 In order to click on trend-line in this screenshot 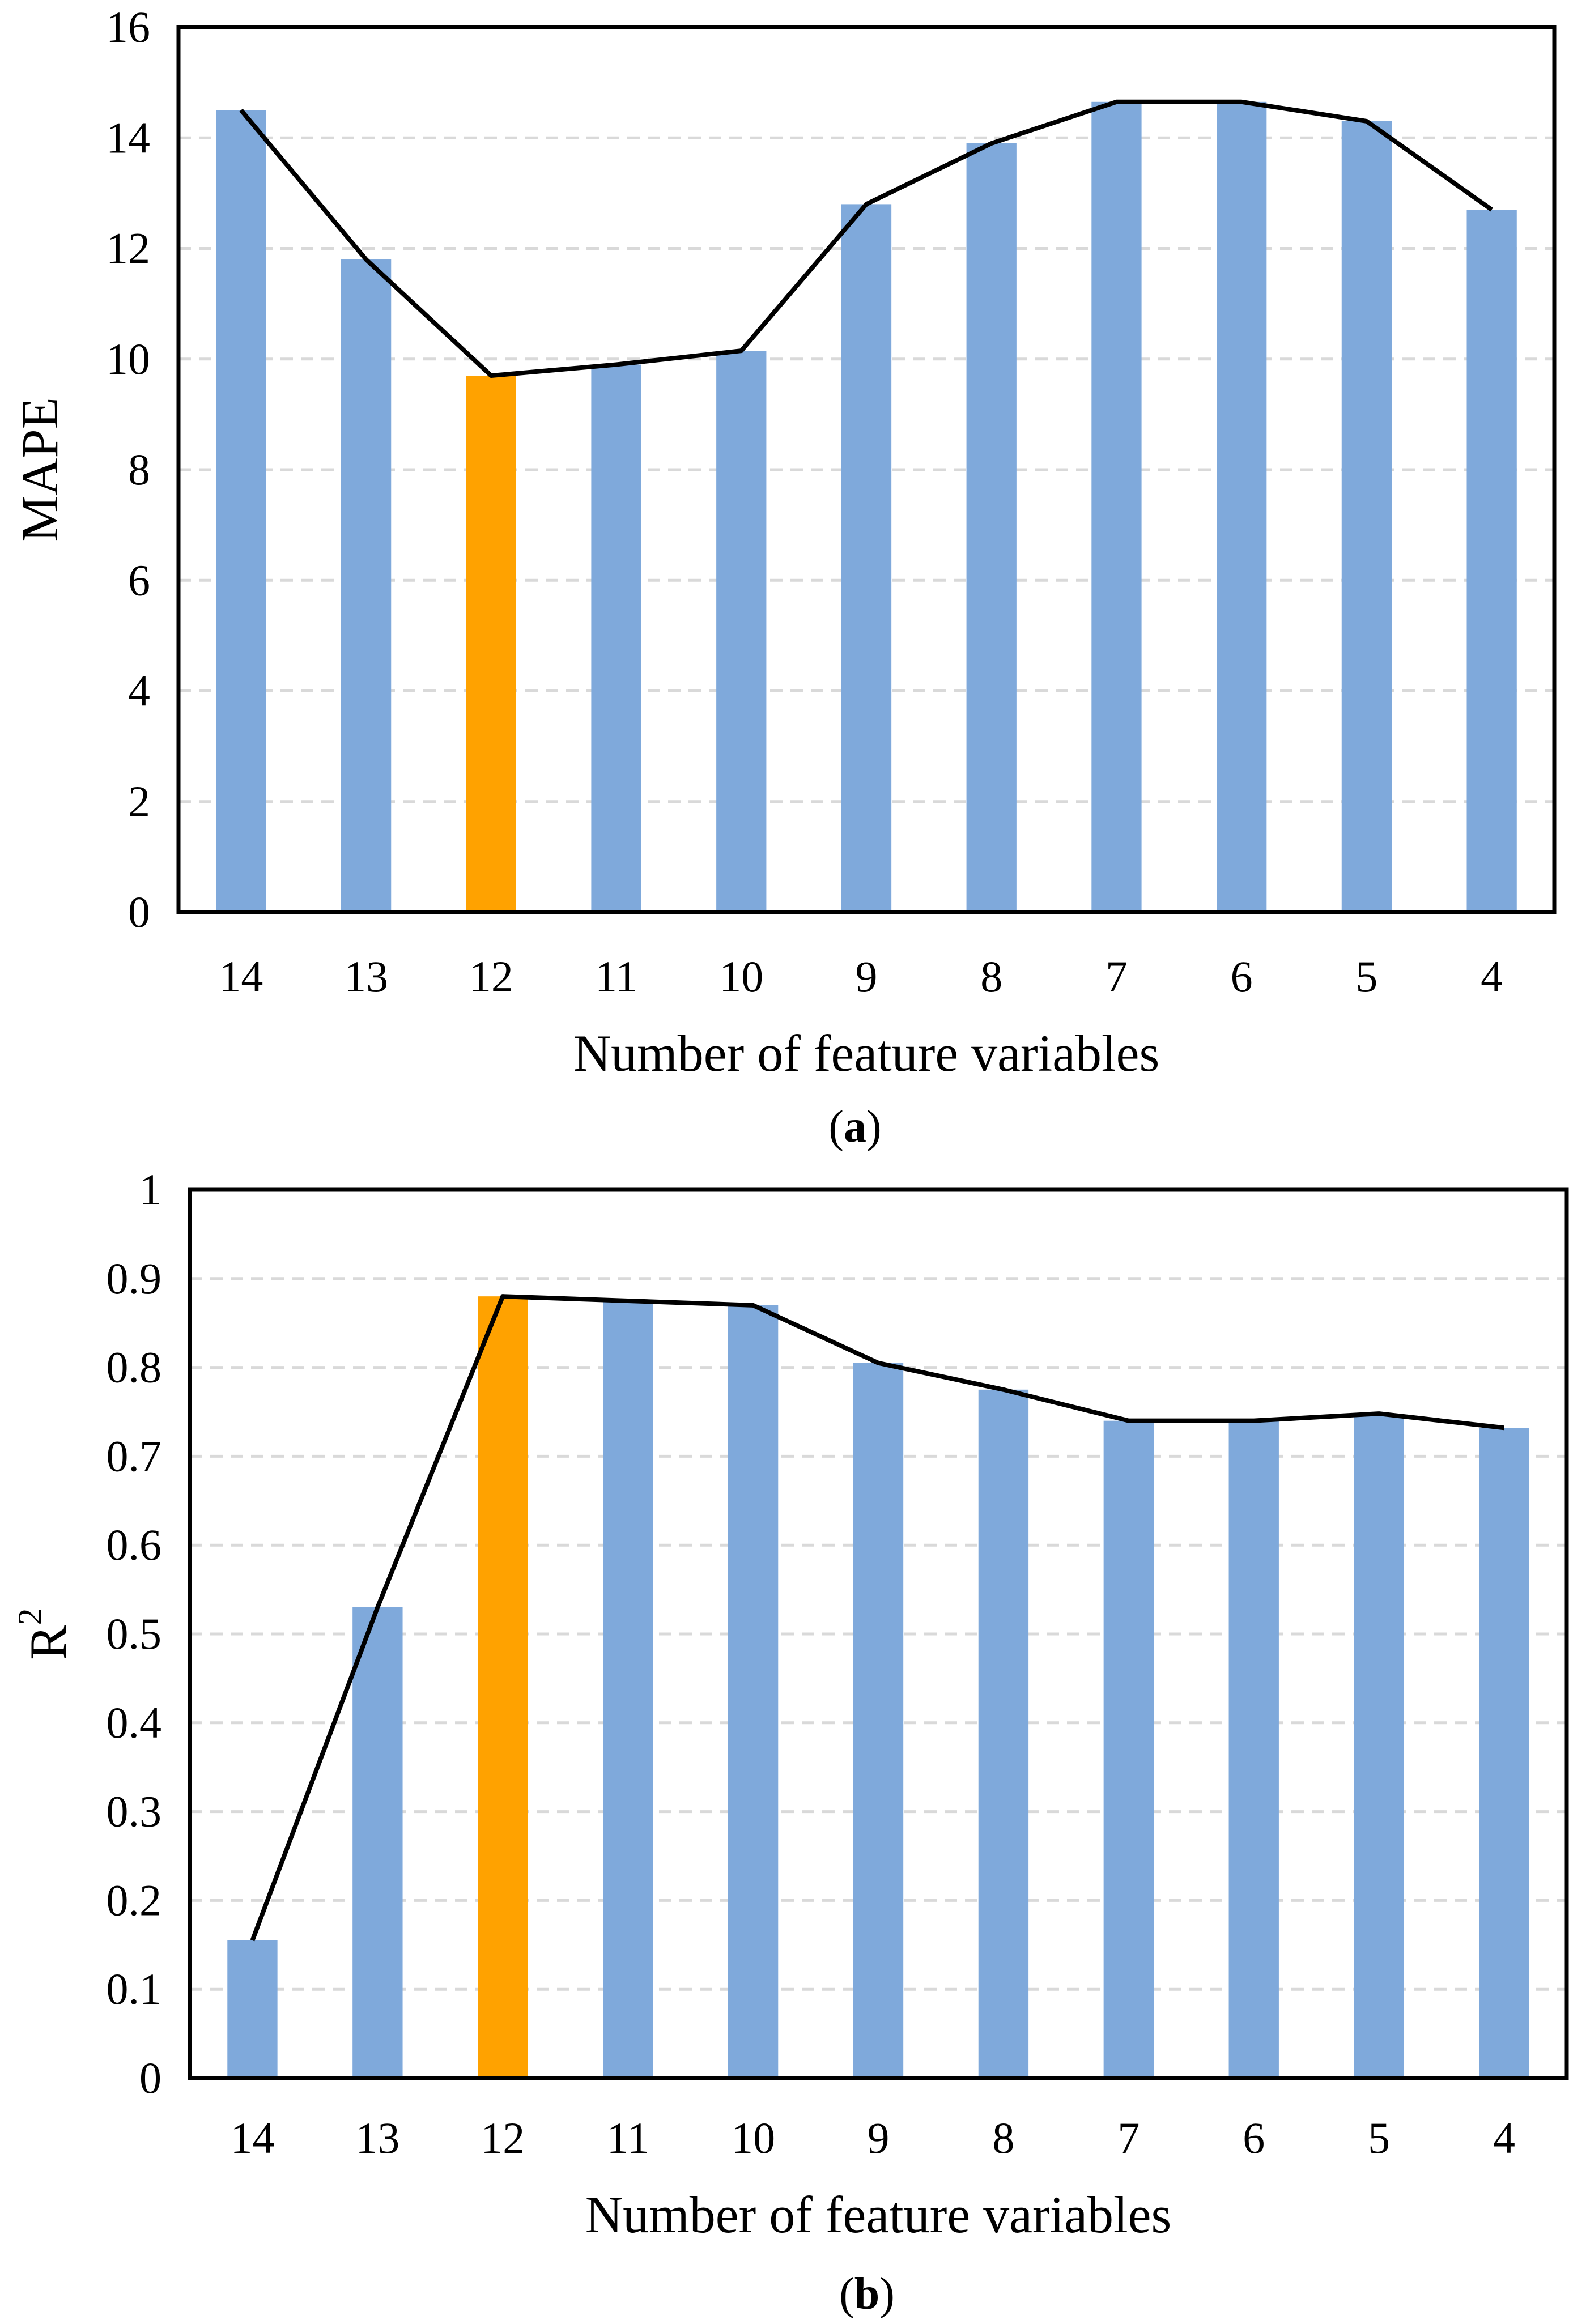, I will do `click(866, 238)`.